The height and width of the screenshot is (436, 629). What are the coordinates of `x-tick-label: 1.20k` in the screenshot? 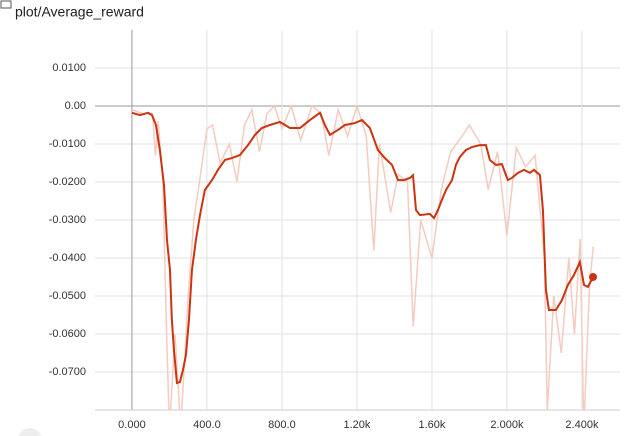 It's located at (356, 425).